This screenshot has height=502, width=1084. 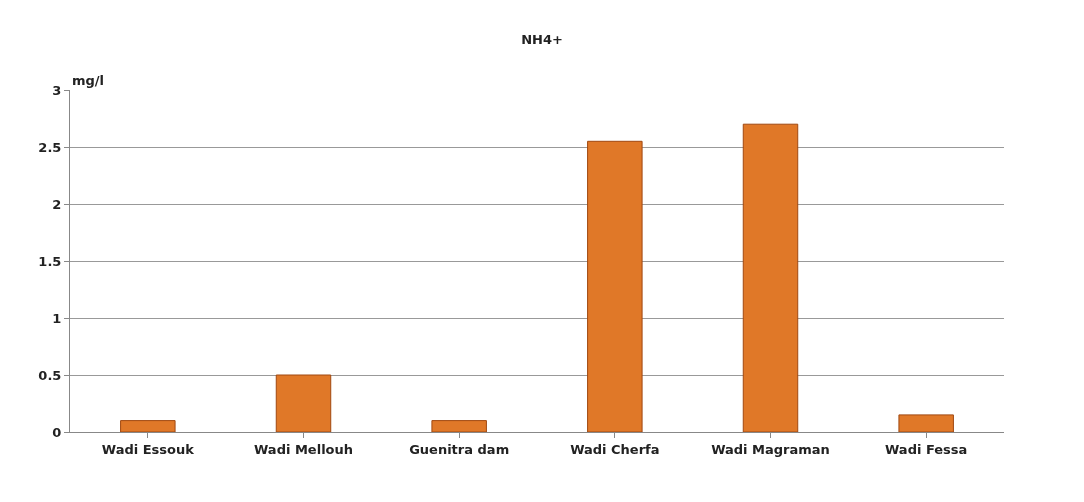 I want to click on y-tick-label: 2, so click(x=57, y=204).